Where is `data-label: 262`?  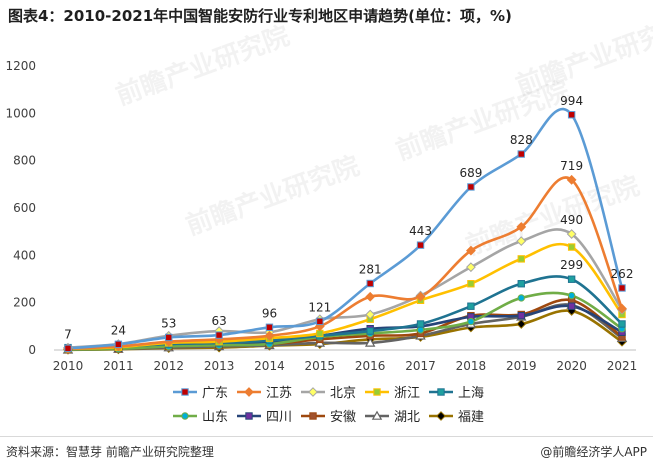
data-label: 262 is located at coordinates (622, 274).